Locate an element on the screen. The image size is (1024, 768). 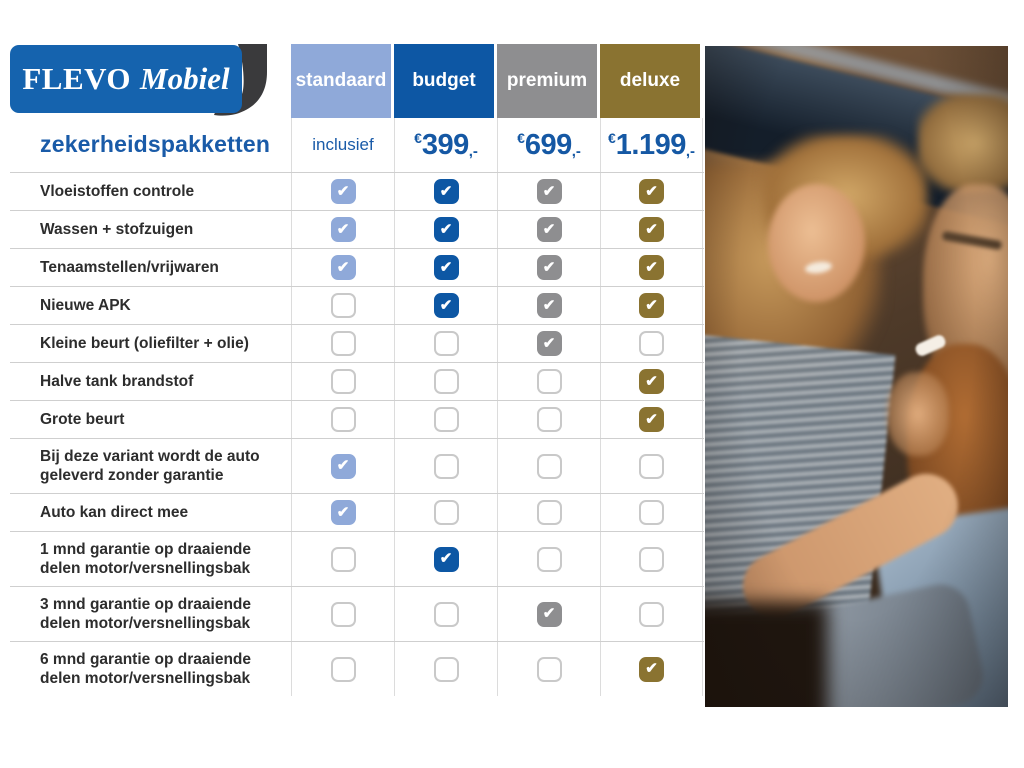
photo-woman-hand is located at coordinates (918, 414).